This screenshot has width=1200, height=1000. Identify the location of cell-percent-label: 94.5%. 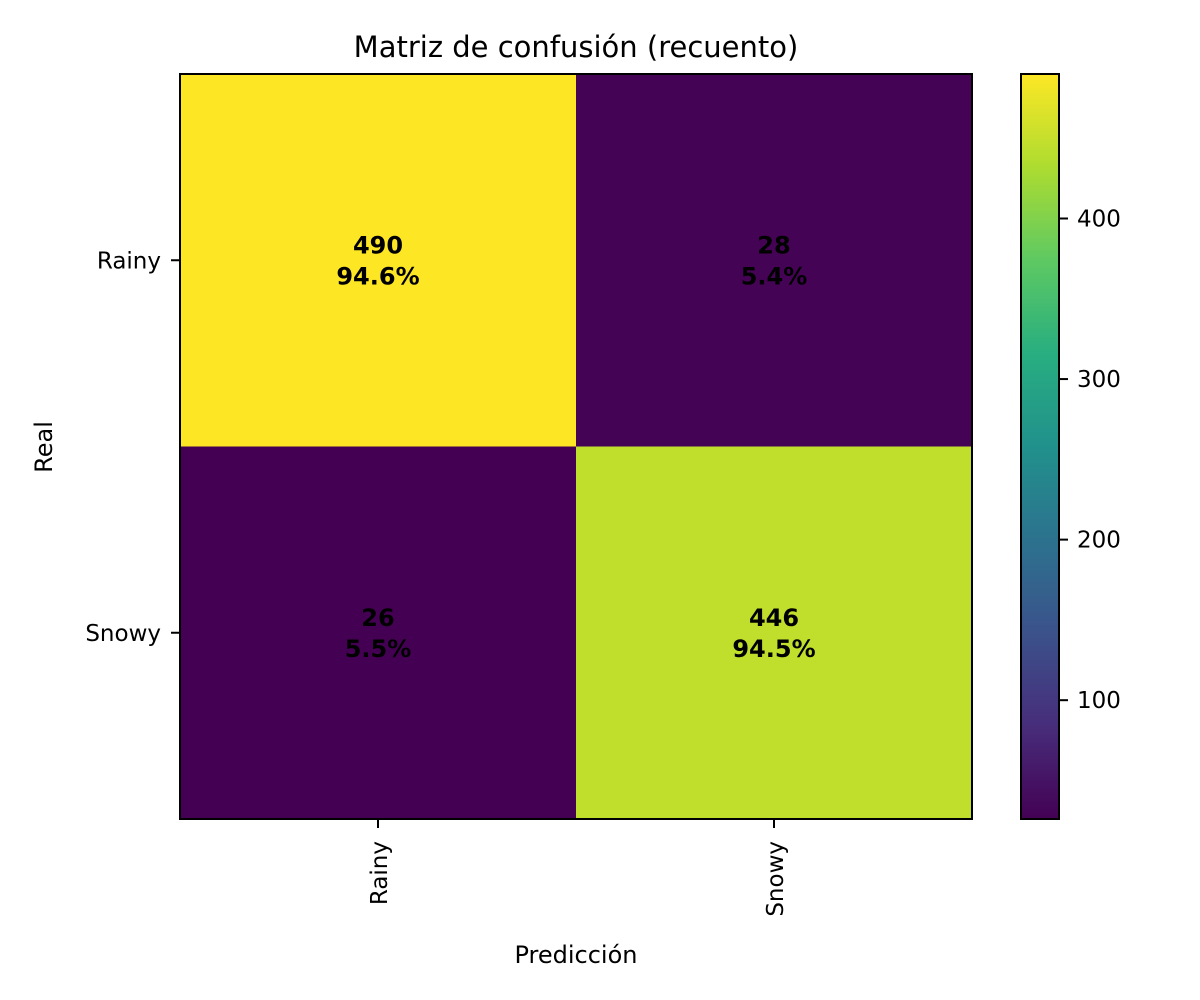
(773, 649).